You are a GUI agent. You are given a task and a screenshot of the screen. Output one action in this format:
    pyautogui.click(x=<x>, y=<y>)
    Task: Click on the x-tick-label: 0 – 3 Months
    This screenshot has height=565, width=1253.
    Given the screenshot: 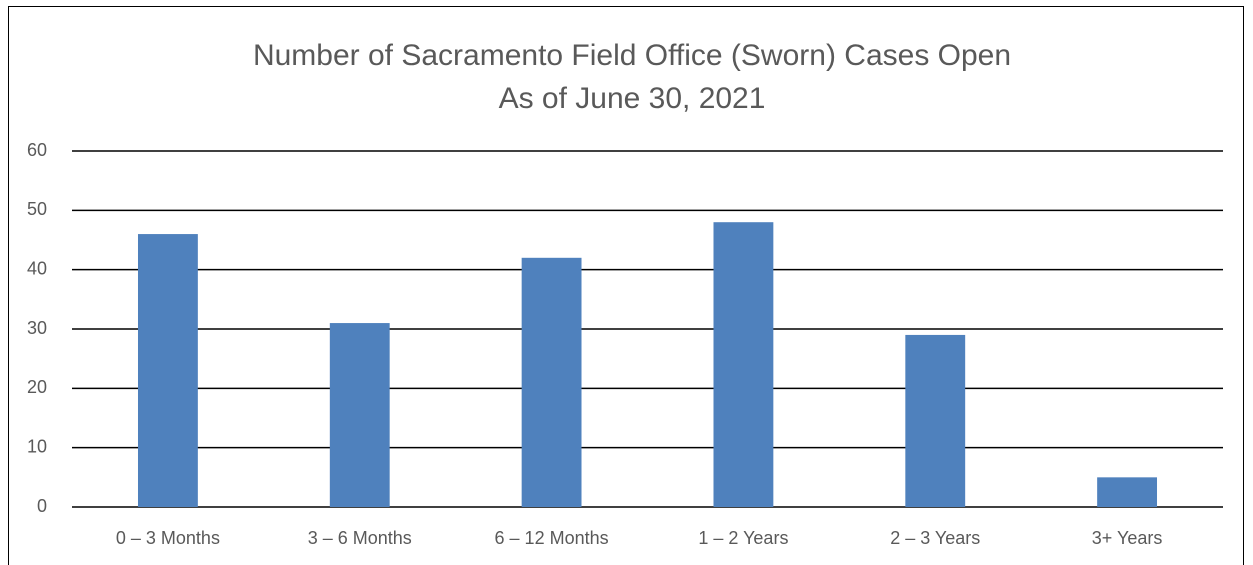 What is the action you would take?
    pyautogui.click(x=168, y=538)
    